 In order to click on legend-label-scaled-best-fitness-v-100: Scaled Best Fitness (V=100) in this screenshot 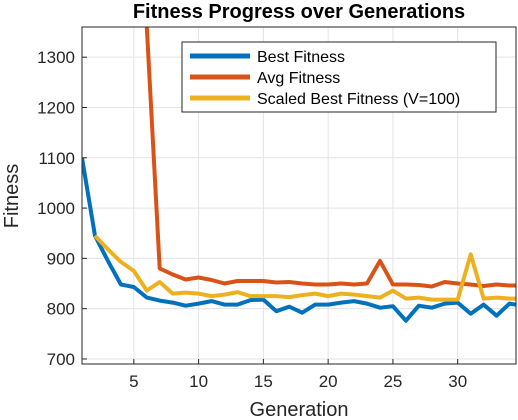, I will do `click(358, 99)`.